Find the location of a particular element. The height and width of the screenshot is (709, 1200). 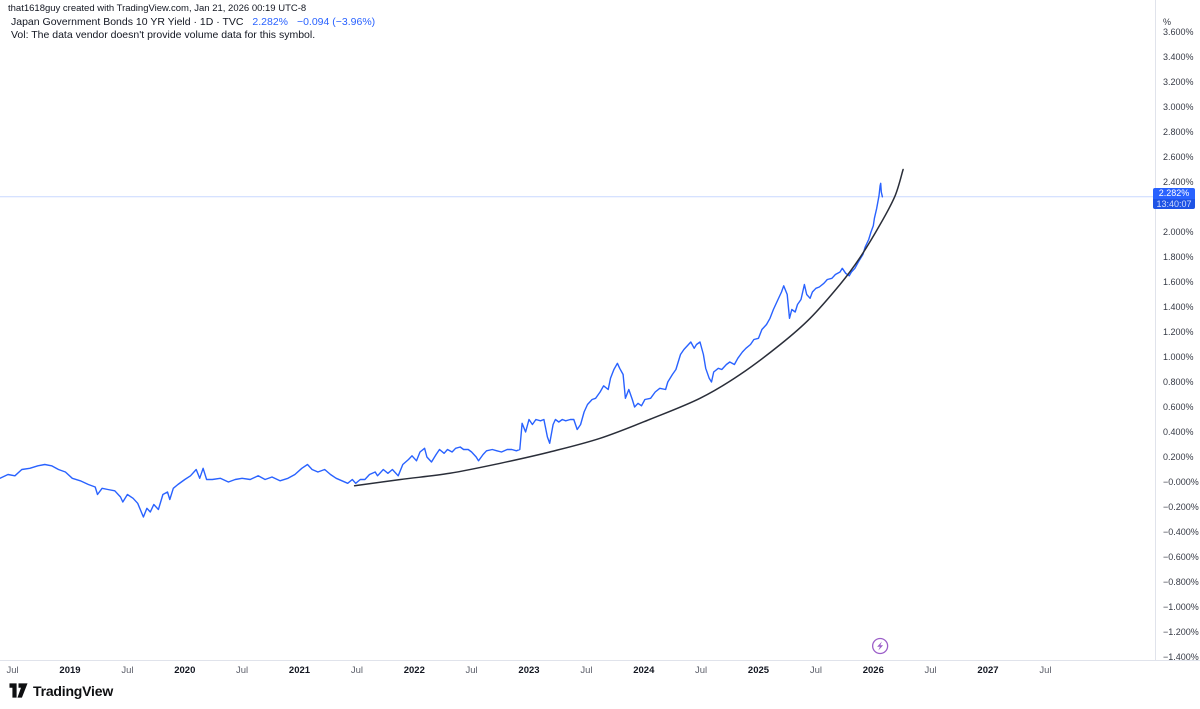

time-label-year: 2024 is located at coordinates (644, 670).